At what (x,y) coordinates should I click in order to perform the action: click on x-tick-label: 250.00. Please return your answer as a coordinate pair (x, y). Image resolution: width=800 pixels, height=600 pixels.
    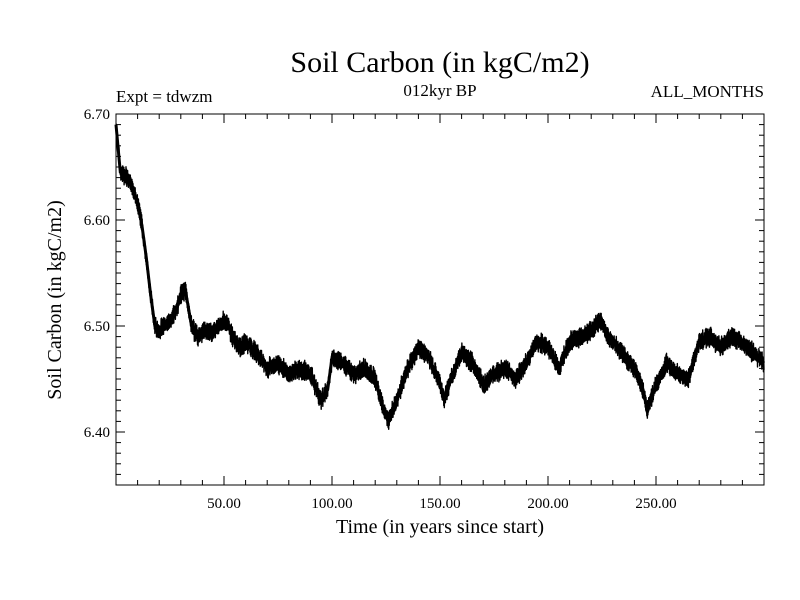
    Looking at the image, I should click on (655, 504).